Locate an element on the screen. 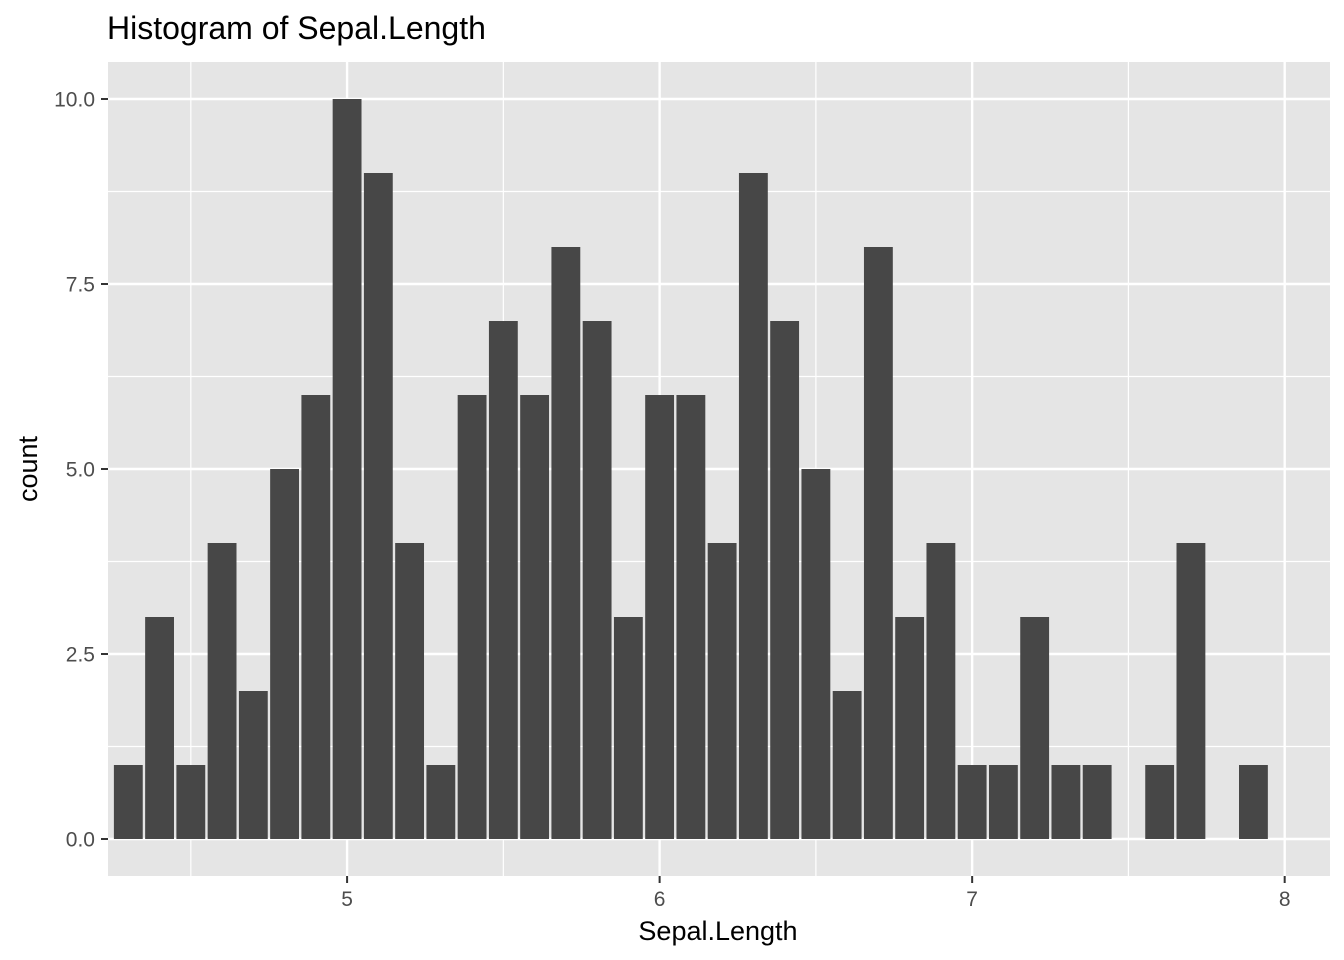 The height and width of the screenshot is (960, 1344). x-tick-label: 6 is located at coordinates (660, 899).